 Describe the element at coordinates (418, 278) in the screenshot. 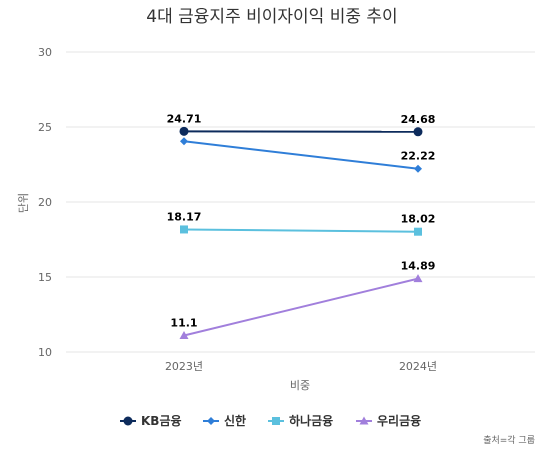

I see `data-point-우리금융-1` at that location.